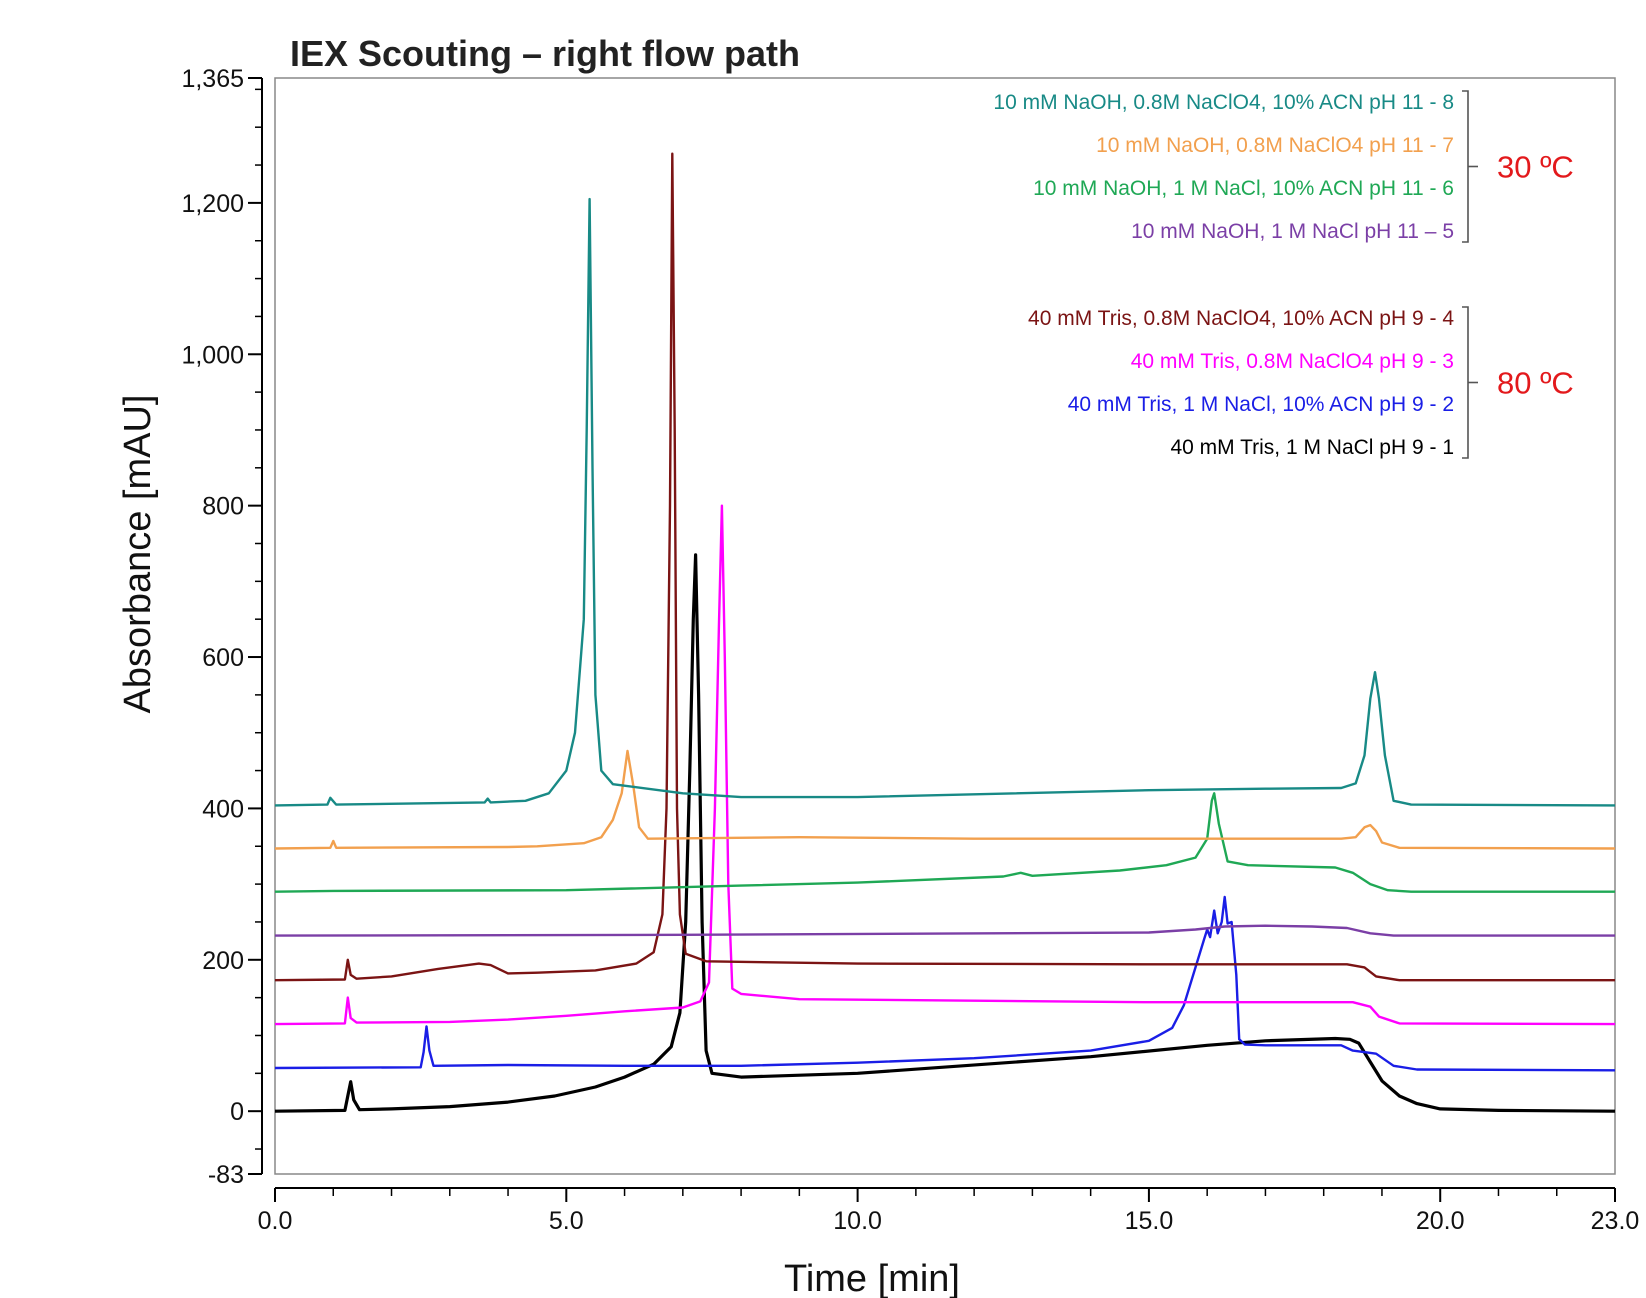  Describe the element at coordinates (1292, 361) in the screenshot. I see `legend-entry: 40 mM Tris, 0.8M NaClO4 pH 9 - 3` at that location.